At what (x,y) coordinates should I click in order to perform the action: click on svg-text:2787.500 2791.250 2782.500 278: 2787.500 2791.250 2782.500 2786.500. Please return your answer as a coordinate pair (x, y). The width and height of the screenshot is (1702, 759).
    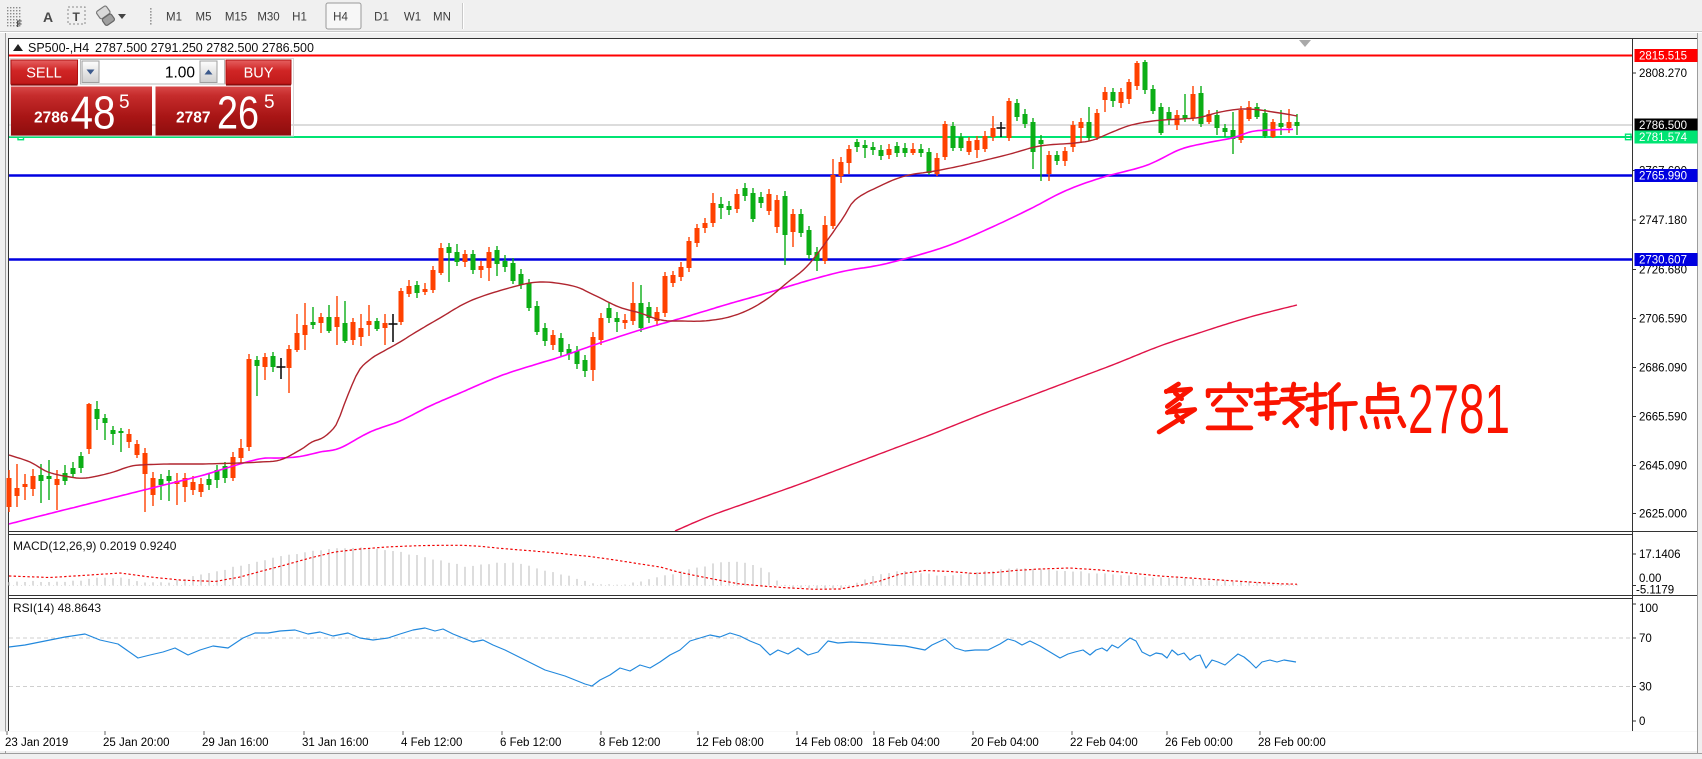
    Looking at the image, I should click on (204, 48).